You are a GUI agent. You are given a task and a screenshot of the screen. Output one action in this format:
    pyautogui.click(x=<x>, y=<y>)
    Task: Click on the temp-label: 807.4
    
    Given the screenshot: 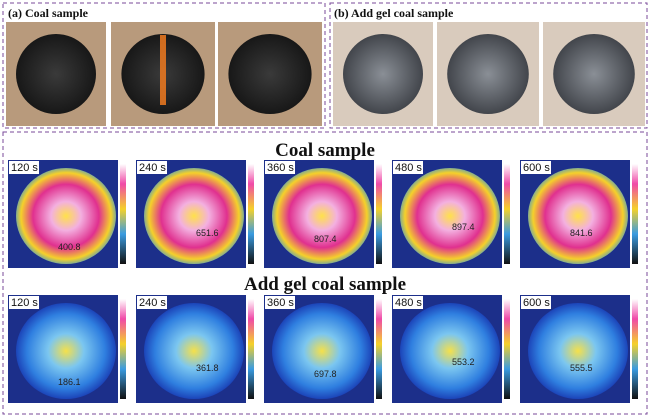 What is the action you would take?
    pyautogui.click(x=325, y=239)
    